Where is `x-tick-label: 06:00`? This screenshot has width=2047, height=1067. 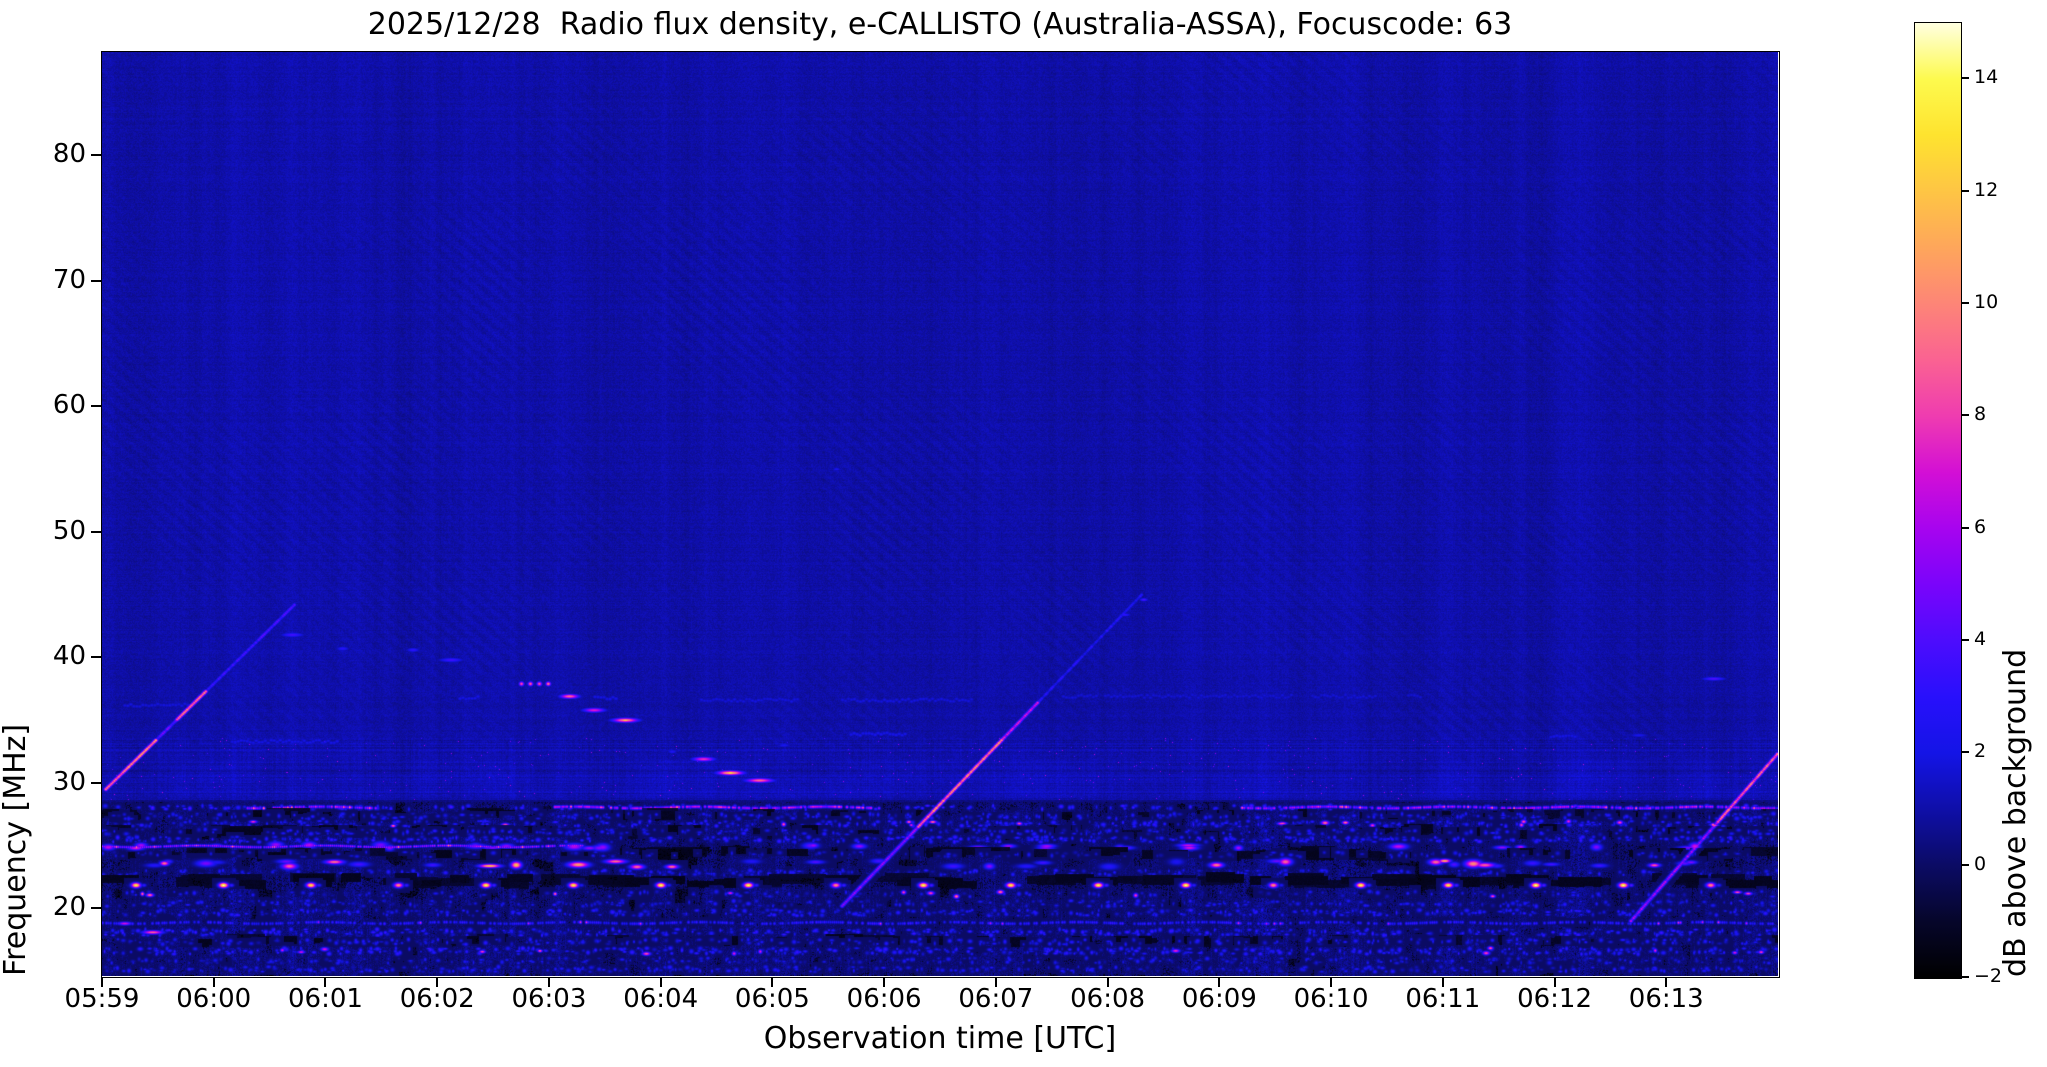
x-tick-label: 06:00 is located at coordinates (214, 999).